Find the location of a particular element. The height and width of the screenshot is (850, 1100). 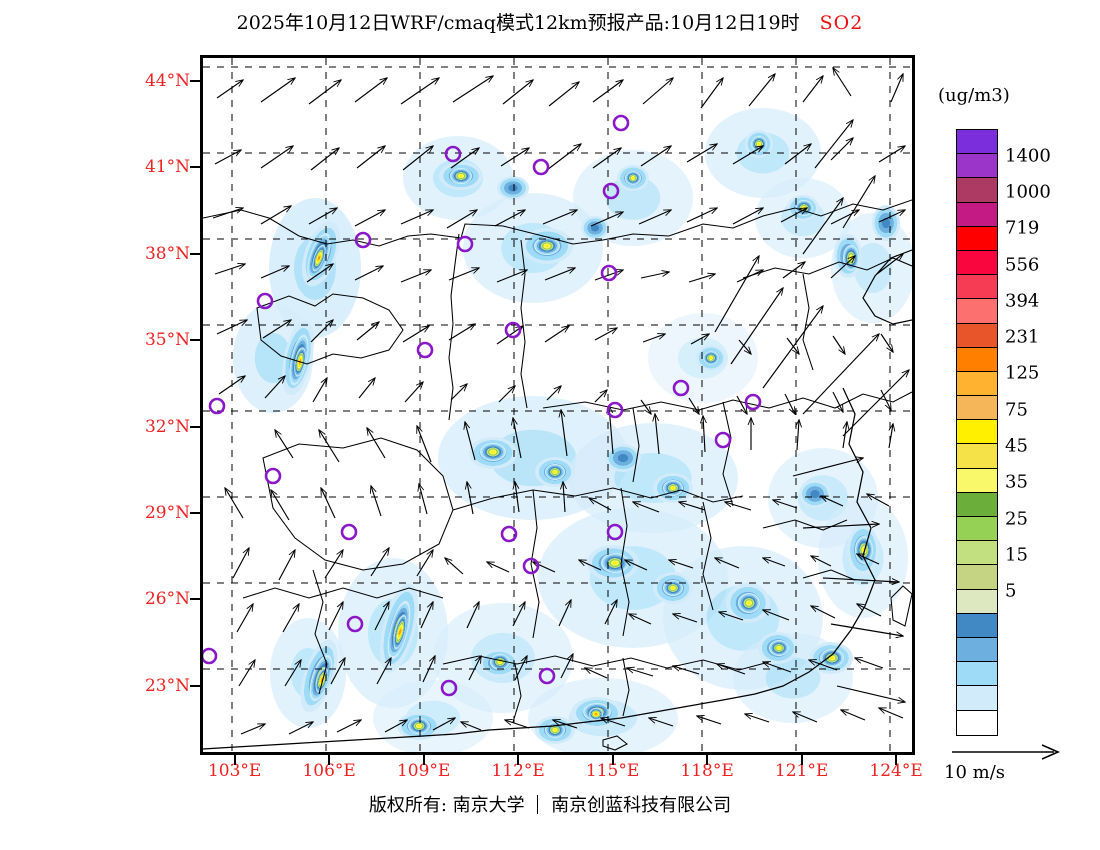

colorbar-tick-label: 15 is located at coordinates (1016, 555).